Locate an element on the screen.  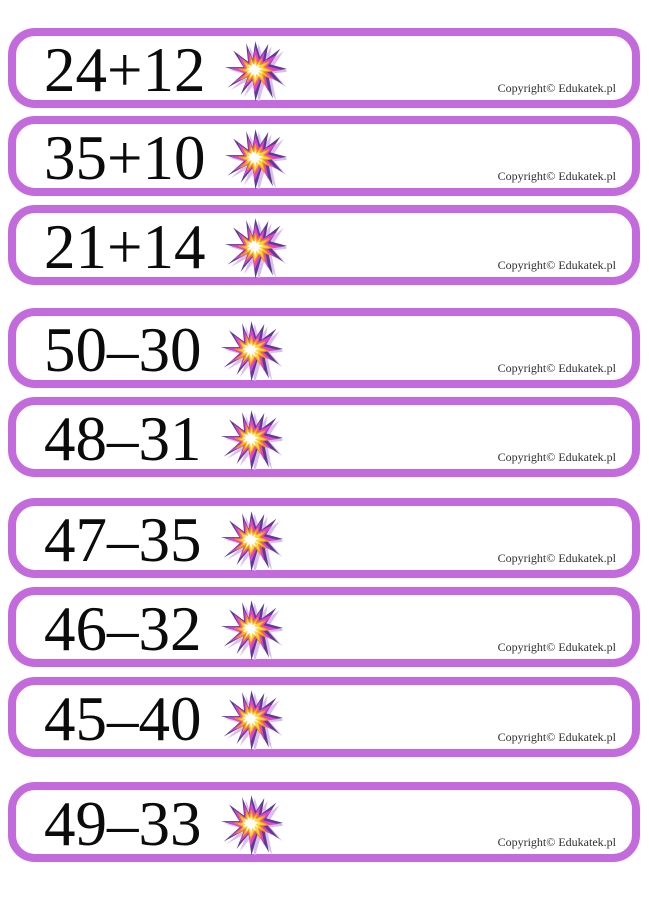
flashcard: 49–33 Copyright© Edukatek.pl is located at coordinates (324, 822).